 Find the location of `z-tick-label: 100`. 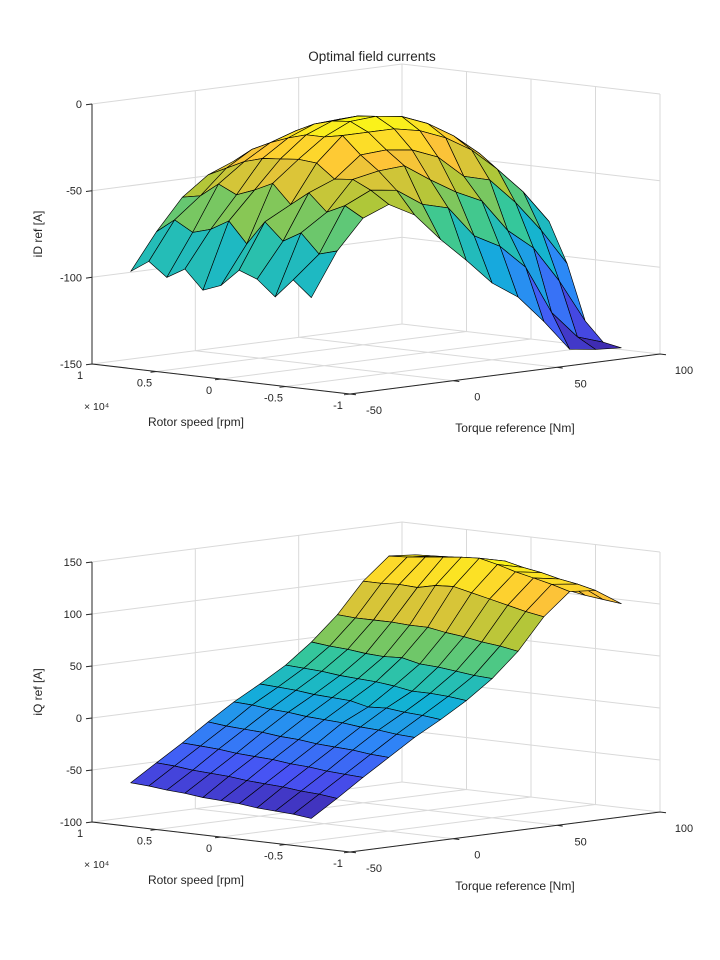

z-tick-label: 100 is located at coordinates (73, 615).